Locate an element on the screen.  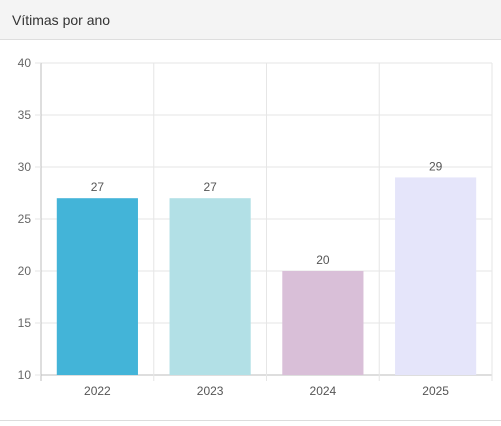
x-axis: 2022 2023 2024 2025 is located at coordinates (266, 391).